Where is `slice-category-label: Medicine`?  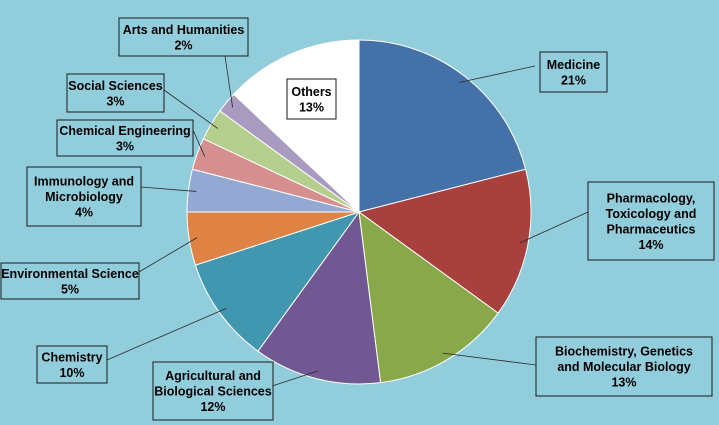 slice-category-label: Medicine is located at coordinates (574, 65).